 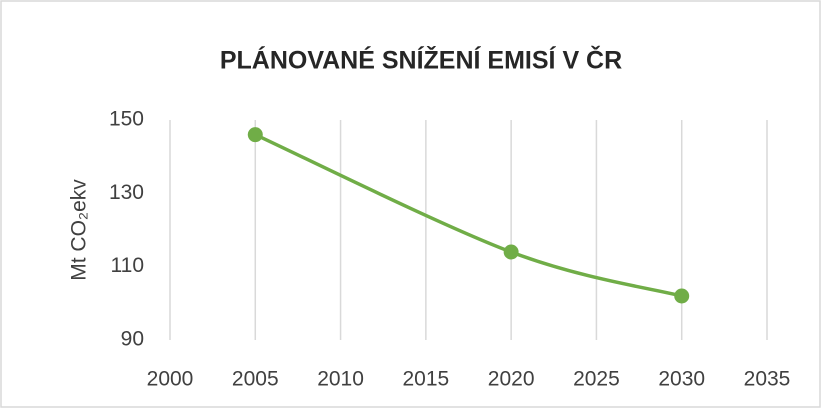 What do you see at coordinates (126, 192) in the screenshot?
I see `y-tick-label: 130` at bounding box center [126, 192].